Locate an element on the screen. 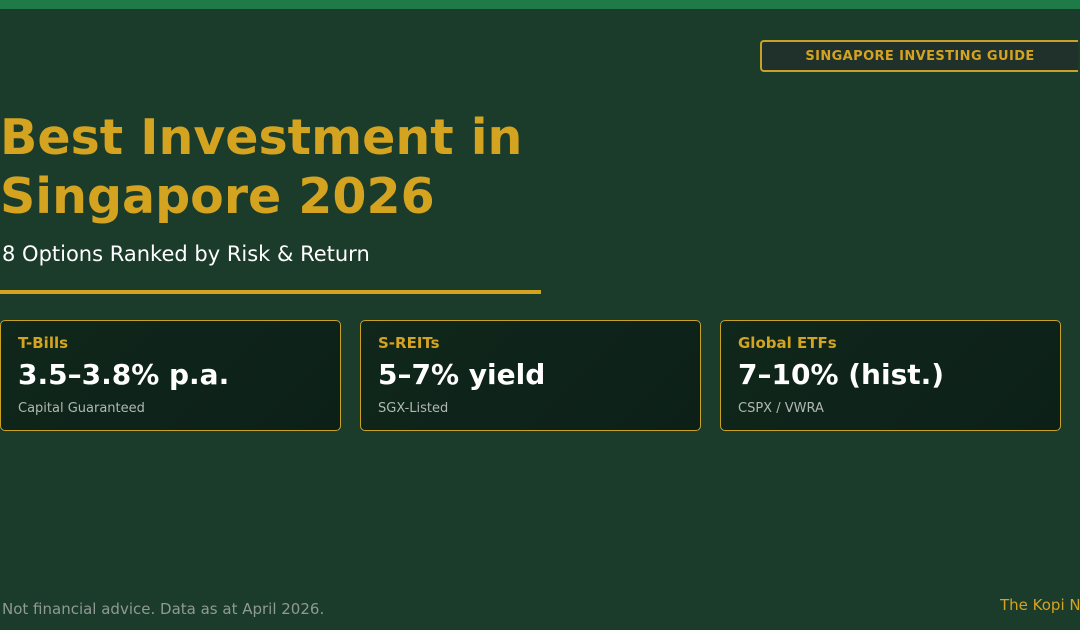 Image resolution: width=1080 pixels, height=630 pixels. subtitle: 8 Options Ranked by Risk & Return is located at coordinates (186, 254).